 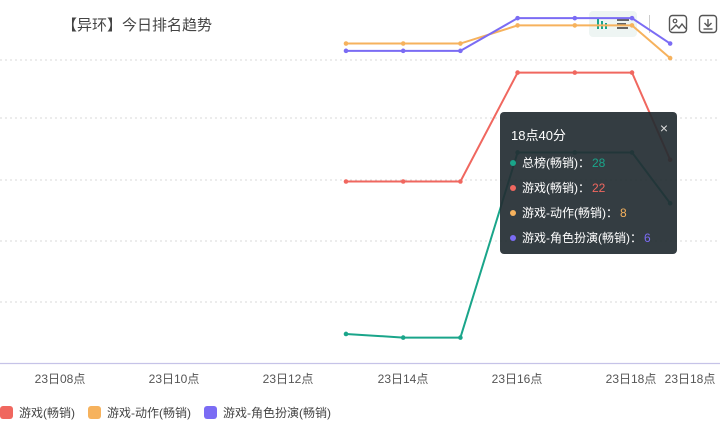 I want to click on tooltip-label: 游戏-角色扮演(畅销)：, so click(x=582, y=238).